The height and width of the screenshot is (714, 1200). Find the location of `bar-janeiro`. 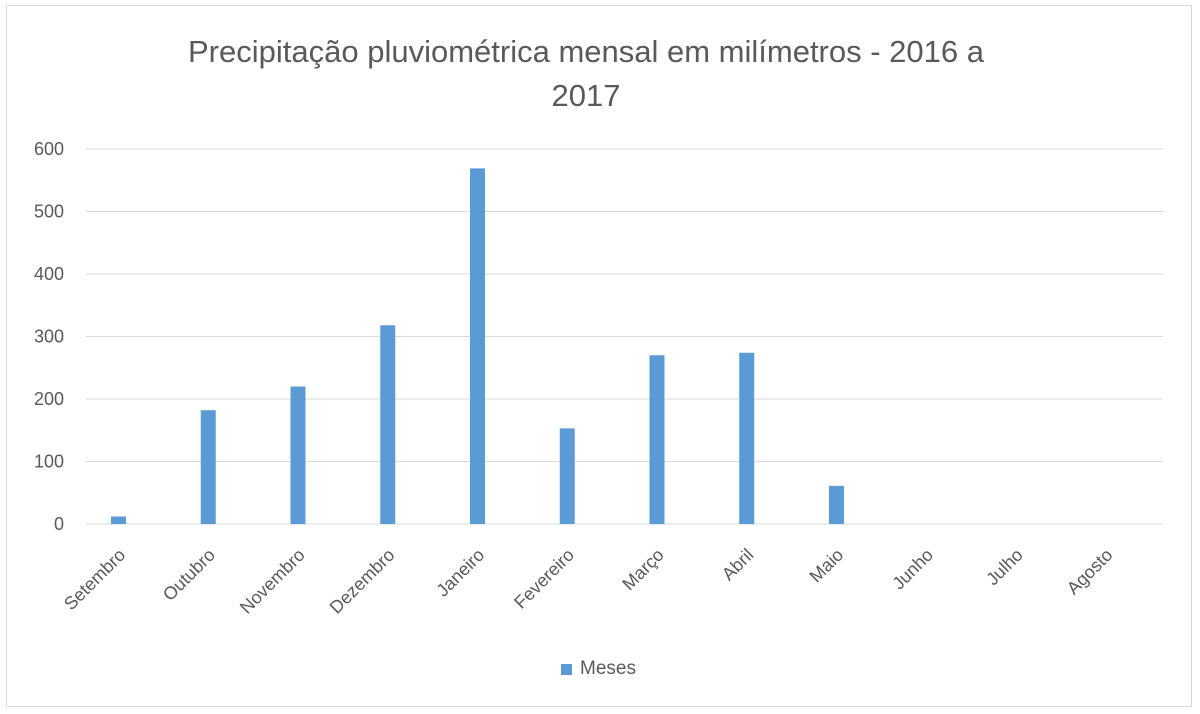

bar-janeiro is located at coordinates (477, 346).